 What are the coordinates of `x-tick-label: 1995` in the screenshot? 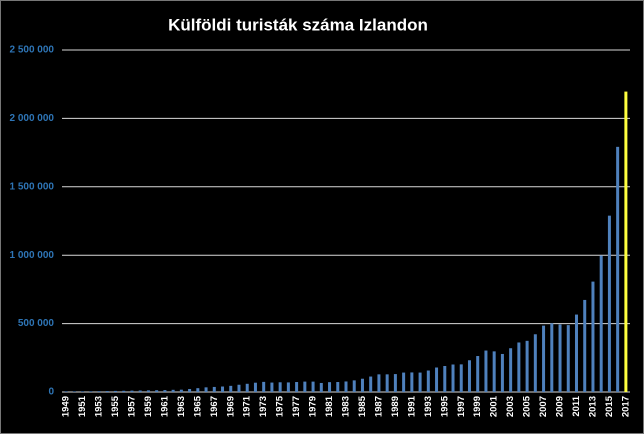 It's located at (444, 406).